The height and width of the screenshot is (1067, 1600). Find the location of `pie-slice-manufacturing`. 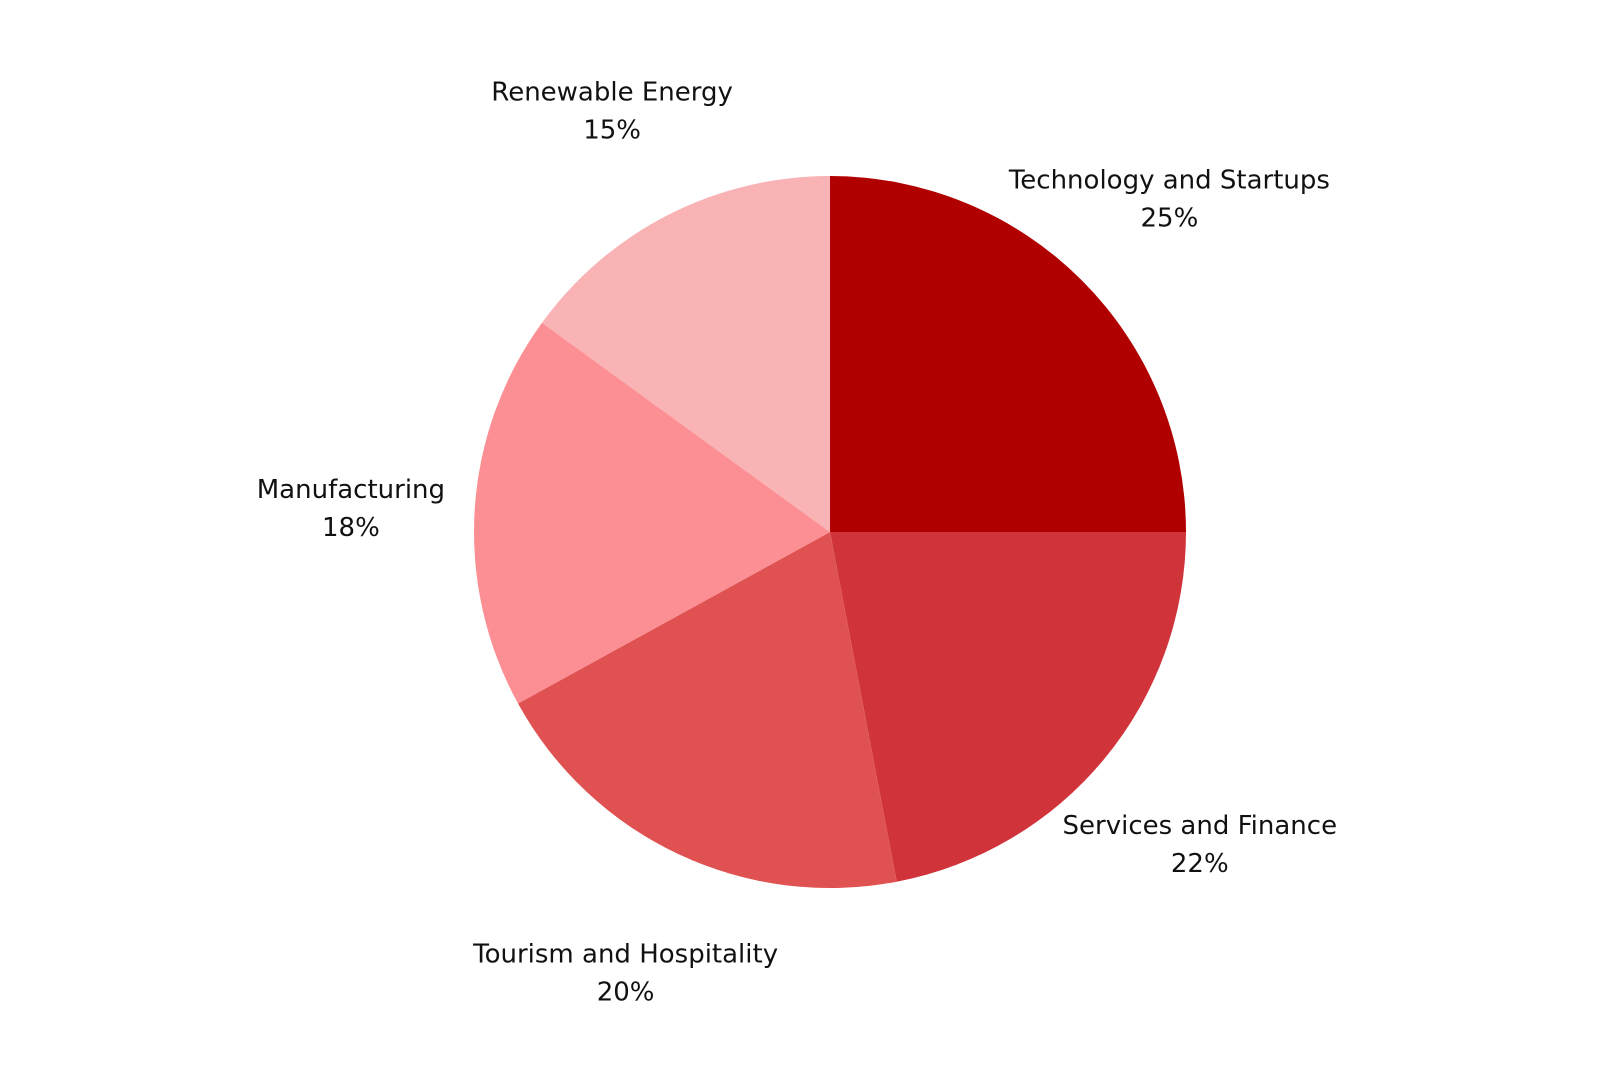

pie-slice-manufacturing is located at coordinates (651, 513).